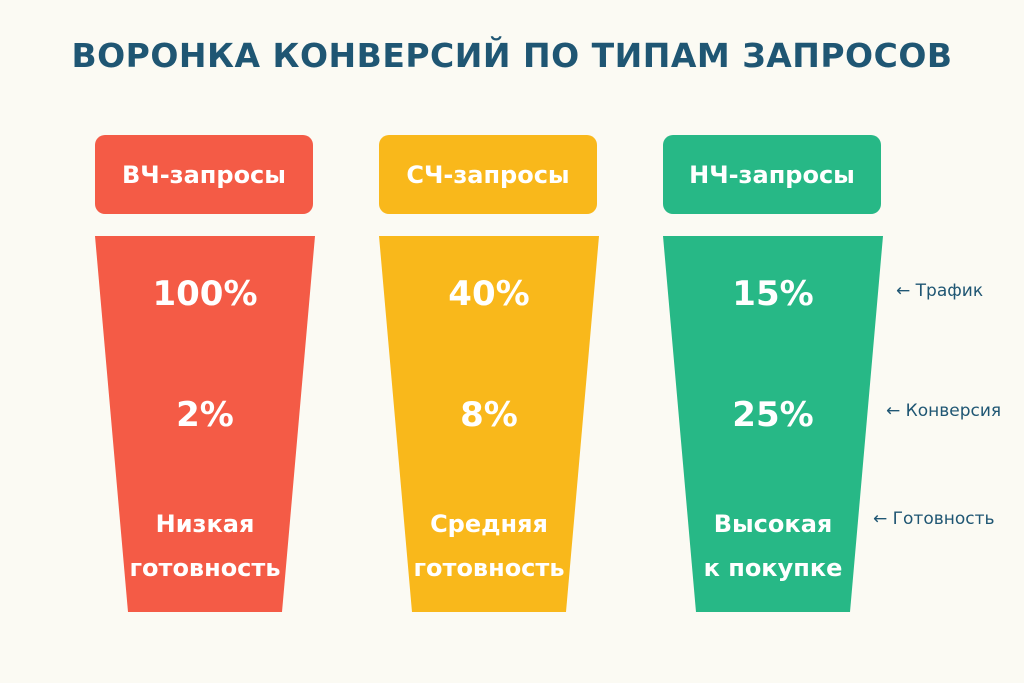 Image resolution: width=1024 pixels, height=683 pixels. Describe the element at coordinates (772, 174) in the screenshot. I see `column-header: НЧ-запросы` at that location.